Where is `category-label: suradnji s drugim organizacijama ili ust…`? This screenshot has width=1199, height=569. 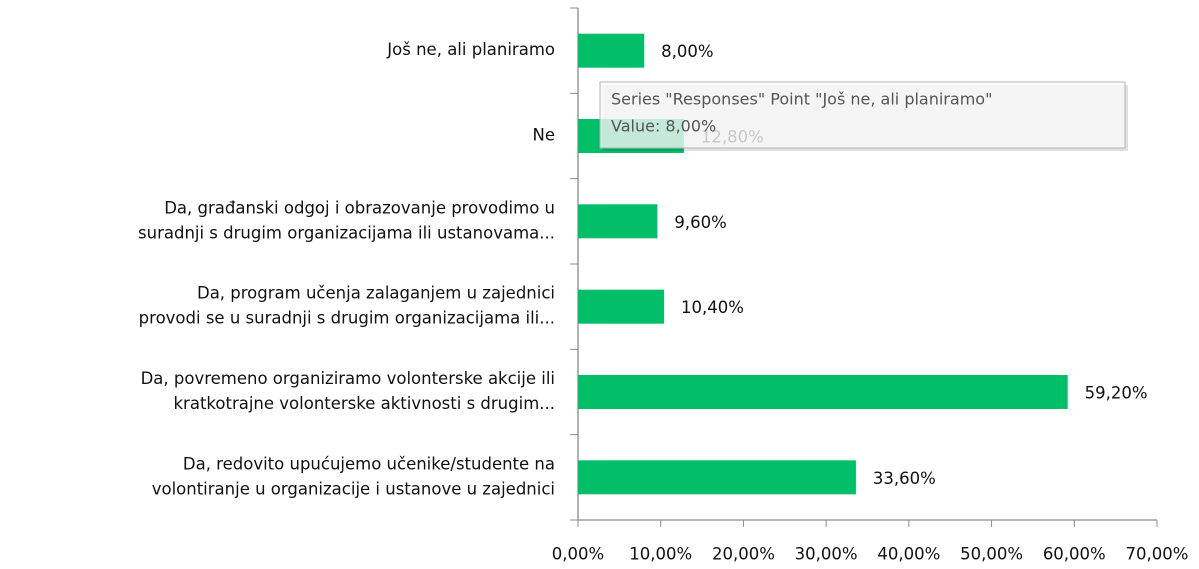 category-label: suradnji s drugim organizacijama ili ust… is located at coordinates (346, 232).